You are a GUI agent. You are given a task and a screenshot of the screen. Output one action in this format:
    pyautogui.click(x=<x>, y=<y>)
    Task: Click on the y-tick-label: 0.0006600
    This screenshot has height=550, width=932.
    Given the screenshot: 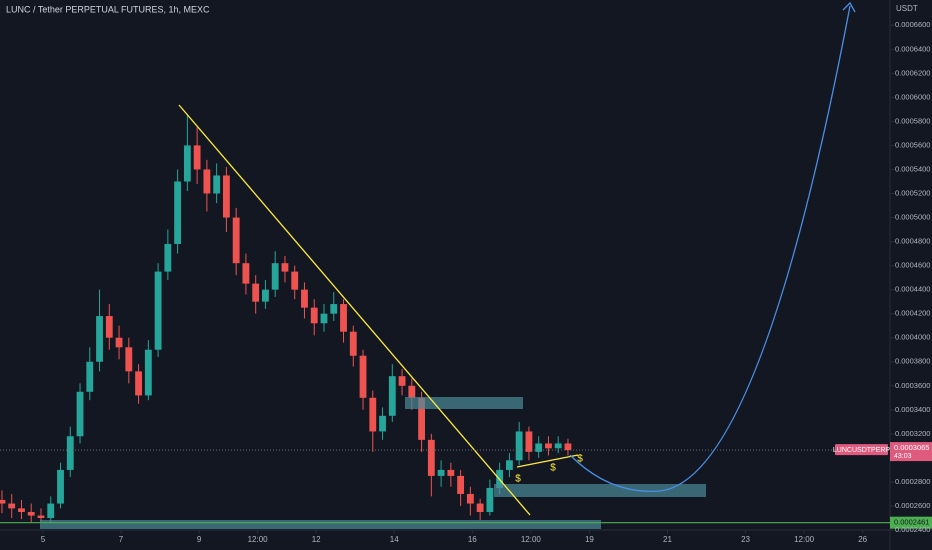 What is the action you would take?
    pyautogui.click(x=912, y=24)
    